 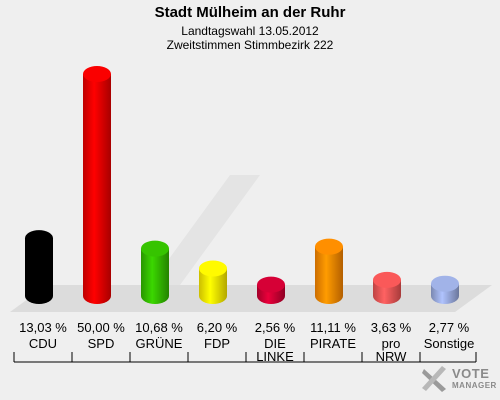 I want to click on category-label: NRW, so click(x=392, y=356).